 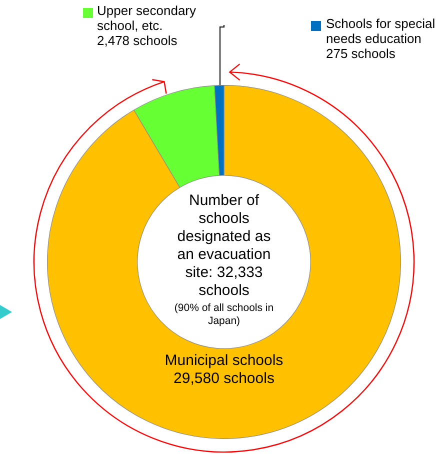 I want to click on text: (90% of all schools in Japan), so click(x=224, y=315).